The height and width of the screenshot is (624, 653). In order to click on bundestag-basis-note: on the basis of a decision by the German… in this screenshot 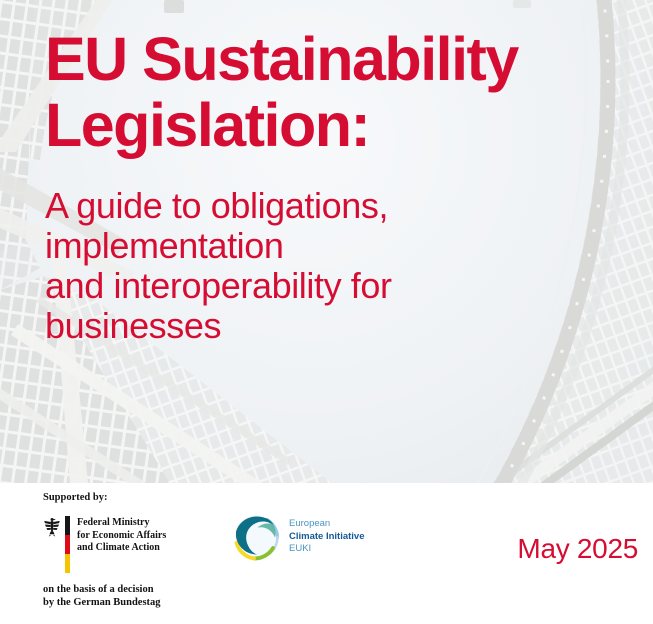, I will do `click(102, 596)`.